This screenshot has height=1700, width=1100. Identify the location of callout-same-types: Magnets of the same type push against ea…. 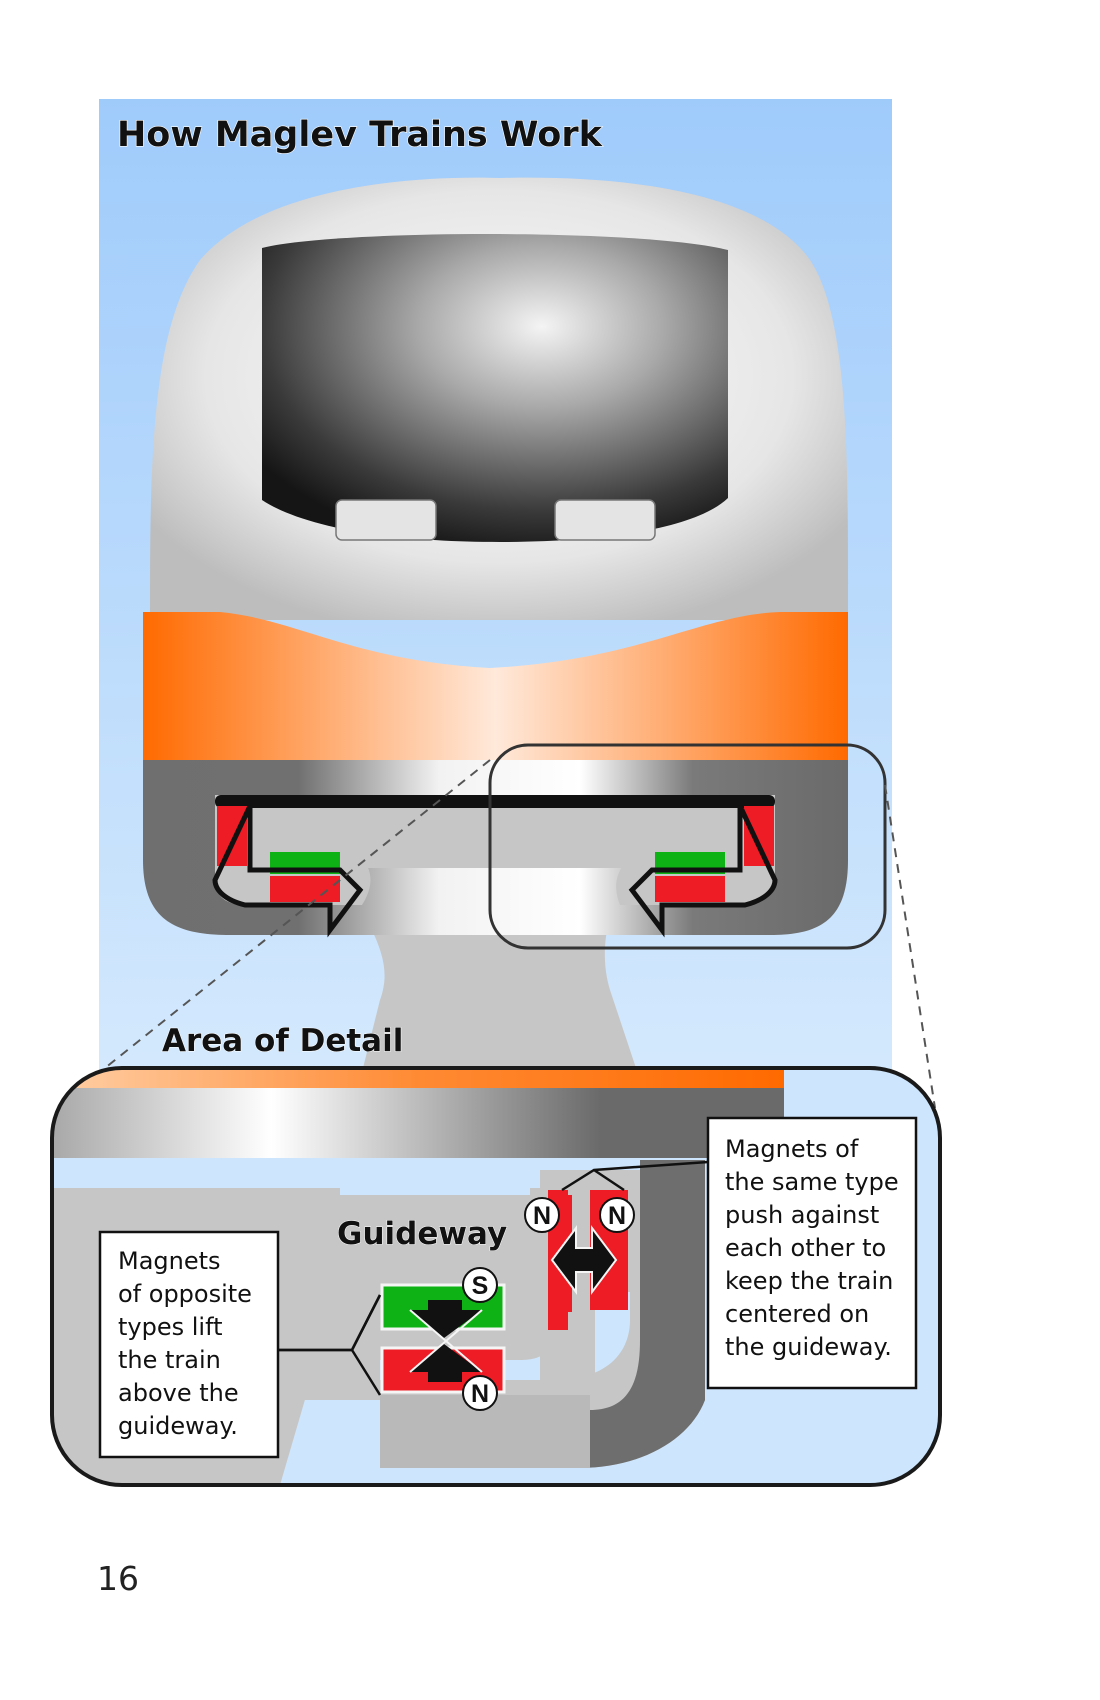
(812, 1253).